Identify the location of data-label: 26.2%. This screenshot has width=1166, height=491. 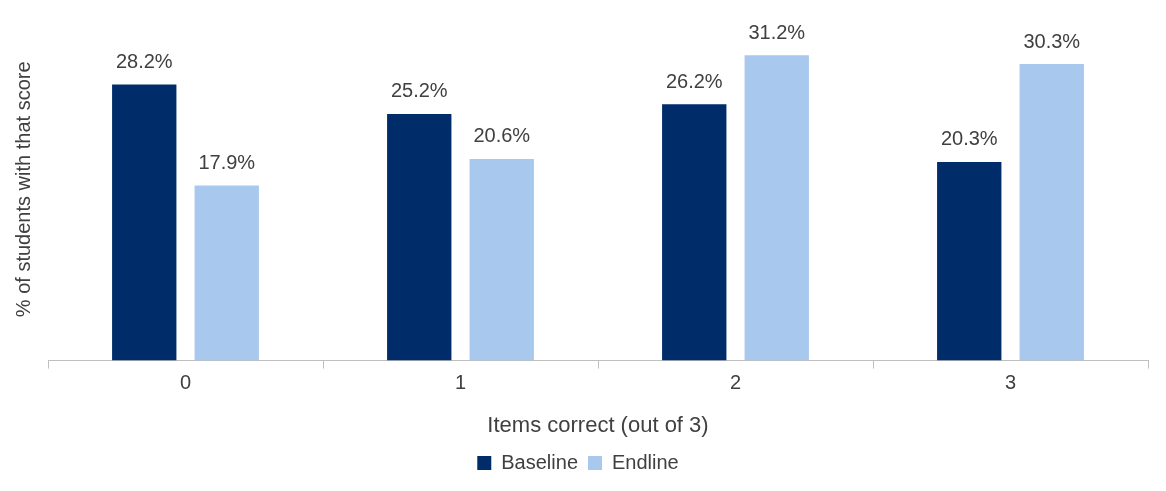
(694, 80).